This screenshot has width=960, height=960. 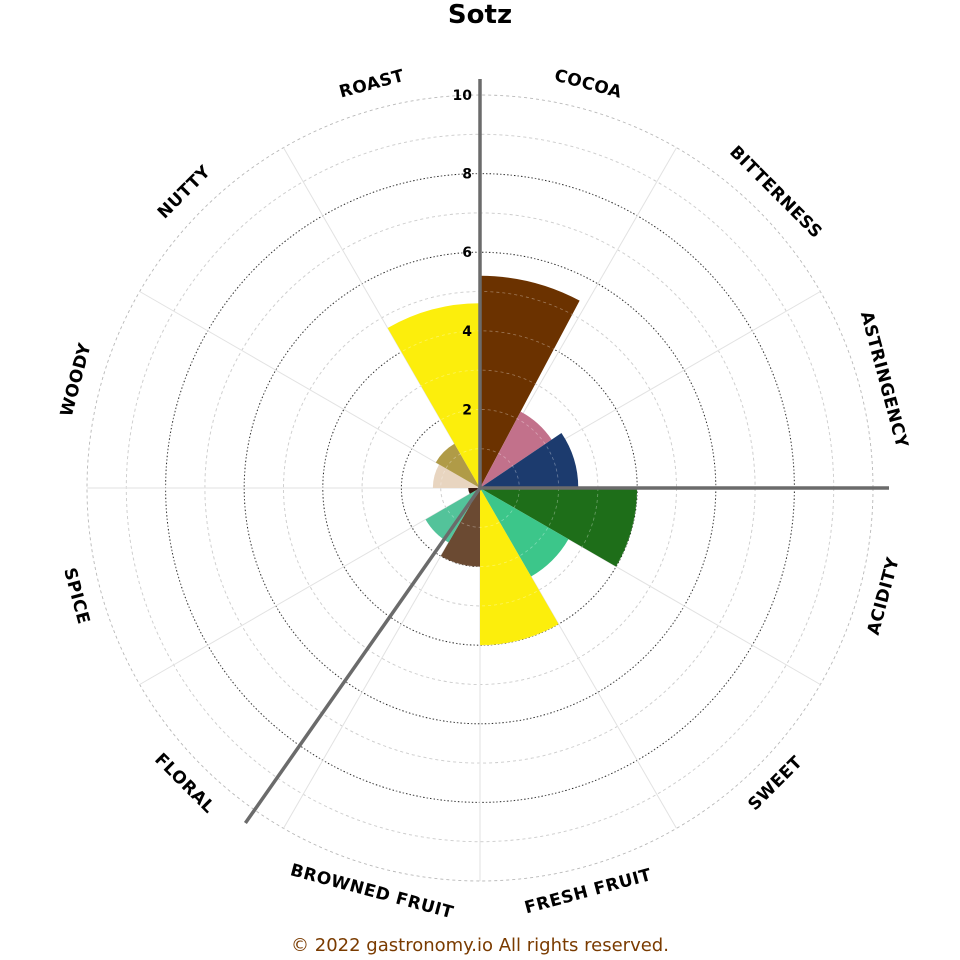 I want to click on r-tick-label: 2, so click(x=467, y=410).